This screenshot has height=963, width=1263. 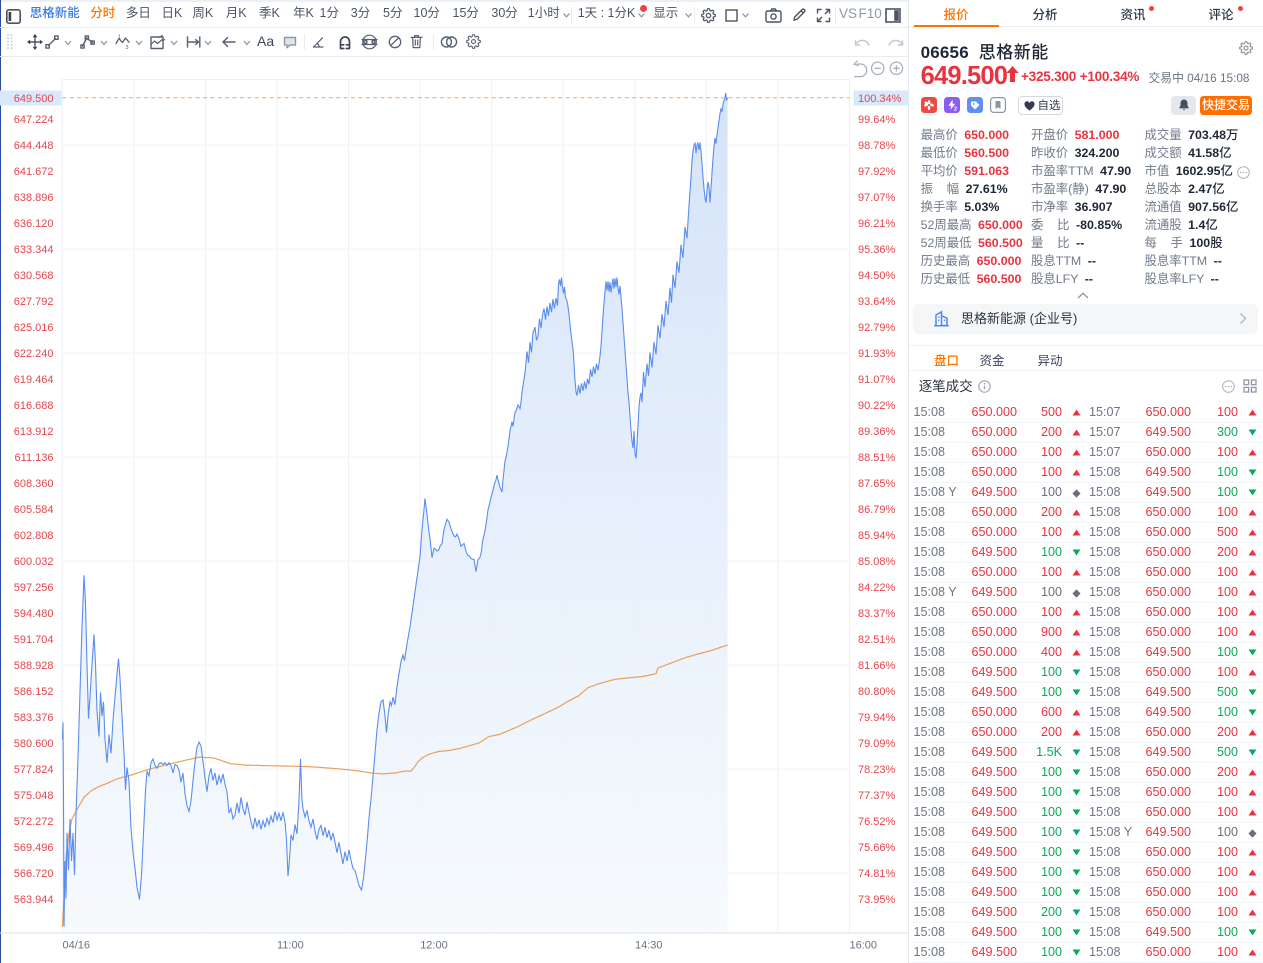 I want to click on svg-text: 1, so click(x=119, y=38).